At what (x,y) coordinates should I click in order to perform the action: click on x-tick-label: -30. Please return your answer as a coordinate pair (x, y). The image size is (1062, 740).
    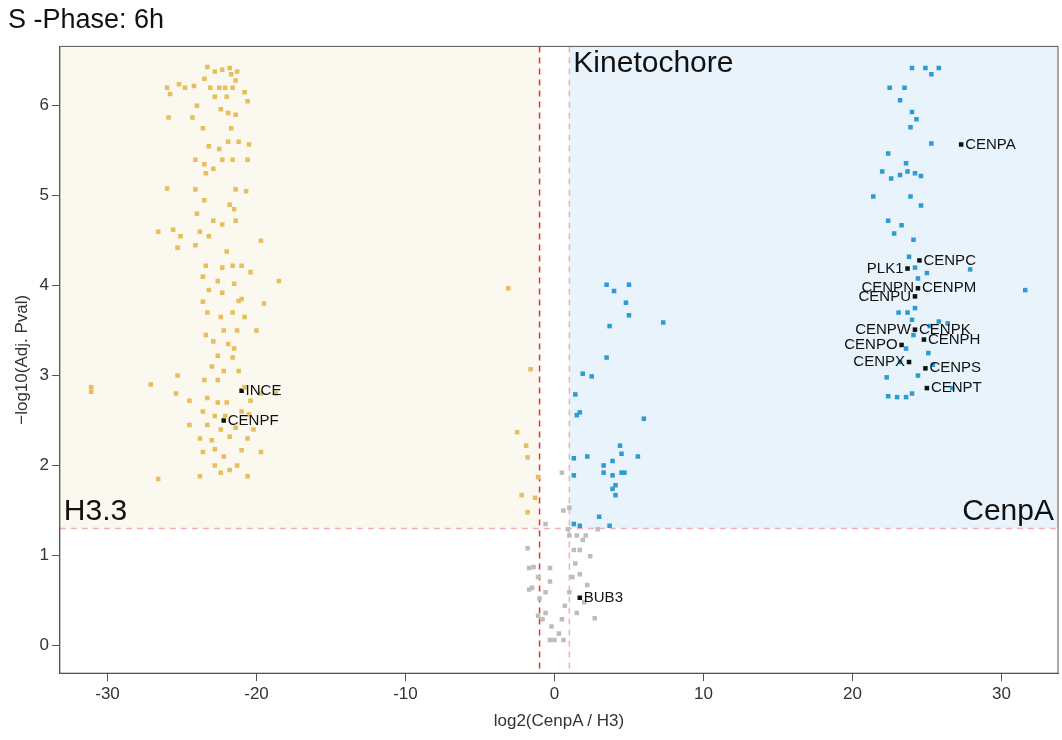
    Looking at the image, I should click on (107, 694).